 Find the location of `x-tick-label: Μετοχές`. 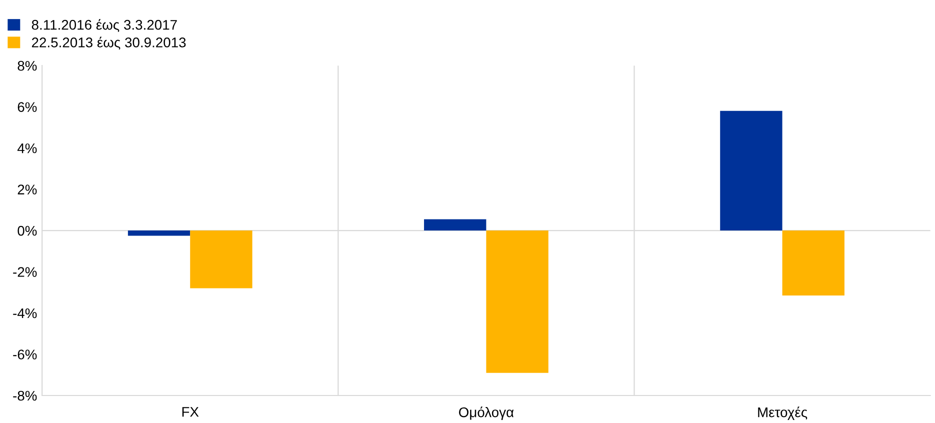

x-tick-label: Μετοχές is located at coordinates (783, 413).